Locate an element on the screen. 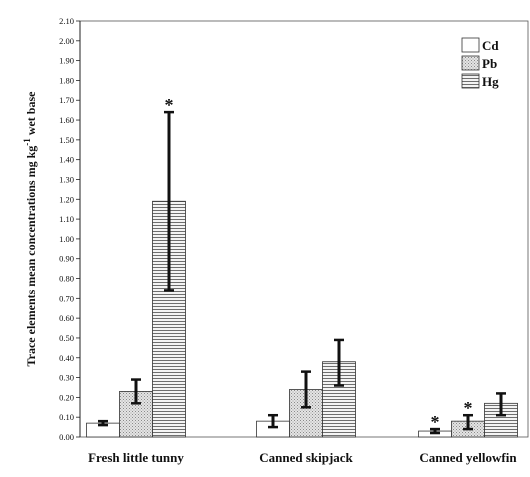 The image size is (530, 477). legend-item-cd: Cd is located at coordinates (480, 45).